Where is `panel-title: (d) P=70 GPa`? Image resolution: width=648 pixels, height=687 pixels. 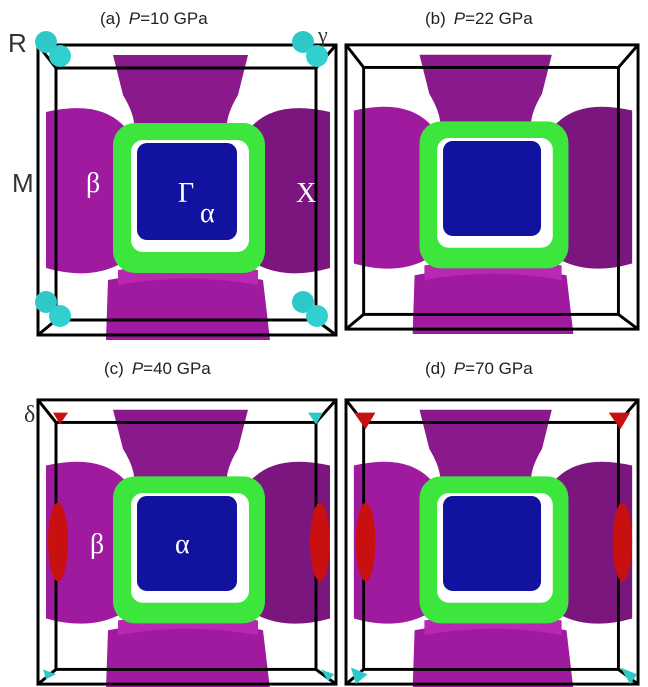 panel-title: (d) P=70 GPa is located at coordinates (479, 368).